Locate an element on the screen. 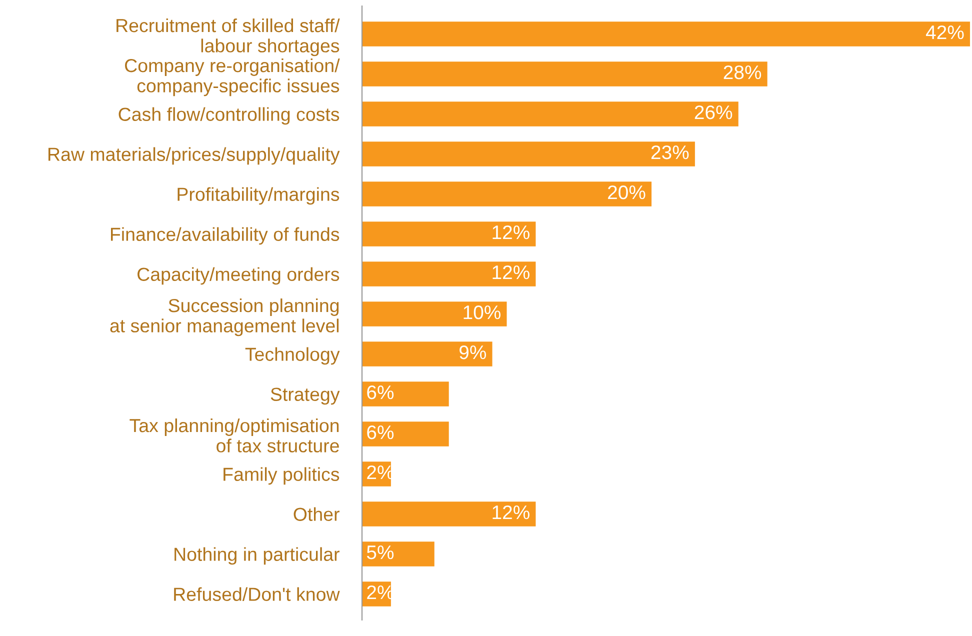  y-tick-label: Strategy is located at coordinates (305, 396).